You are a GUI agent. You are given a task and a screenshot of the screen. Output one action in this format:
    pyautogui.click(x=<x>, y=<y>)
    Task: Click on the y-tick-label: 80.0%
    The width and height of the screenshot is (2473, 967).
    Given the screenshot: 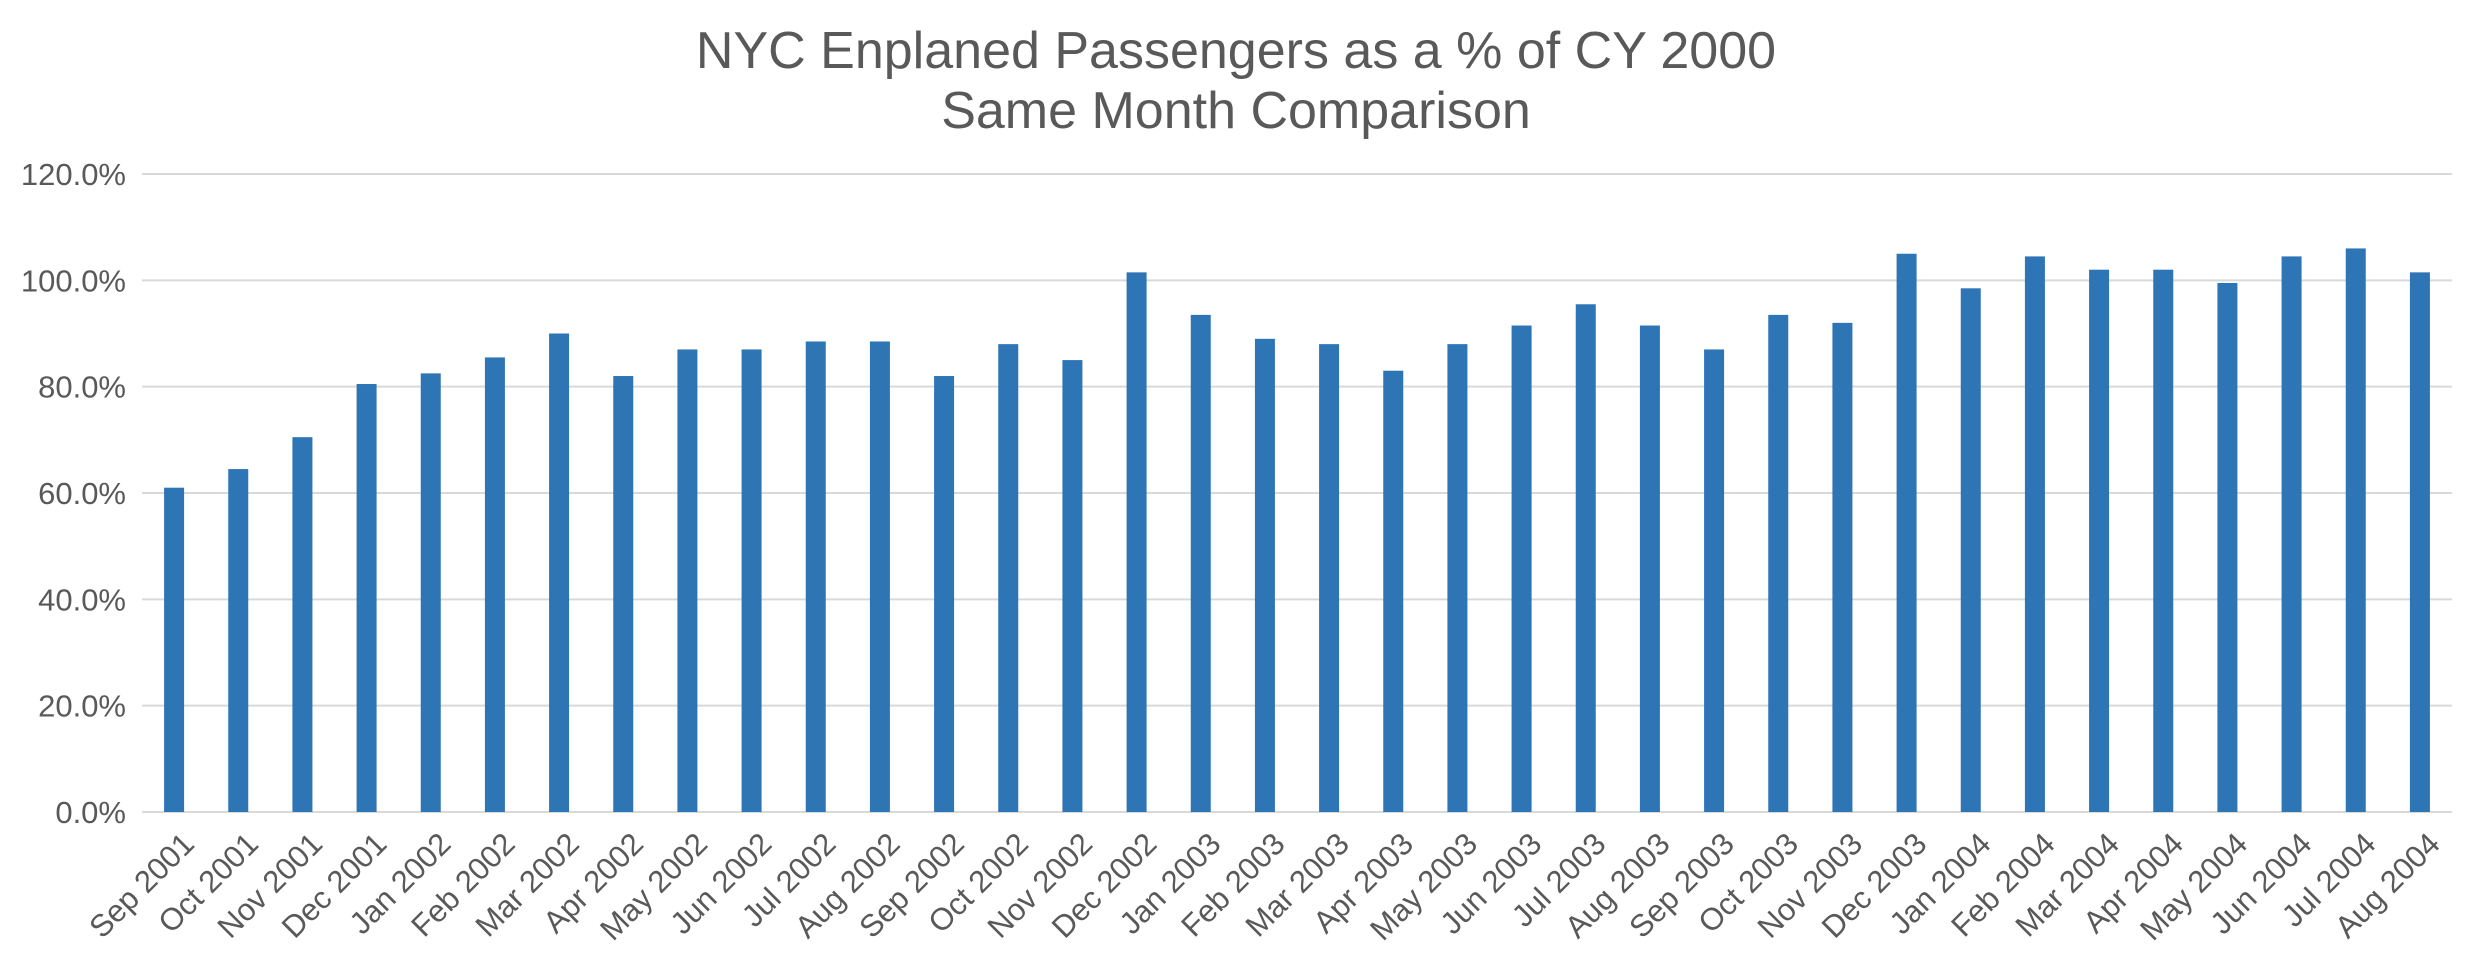 What is the action you would take?
    pyautogui.click(x=82, y=387)
    